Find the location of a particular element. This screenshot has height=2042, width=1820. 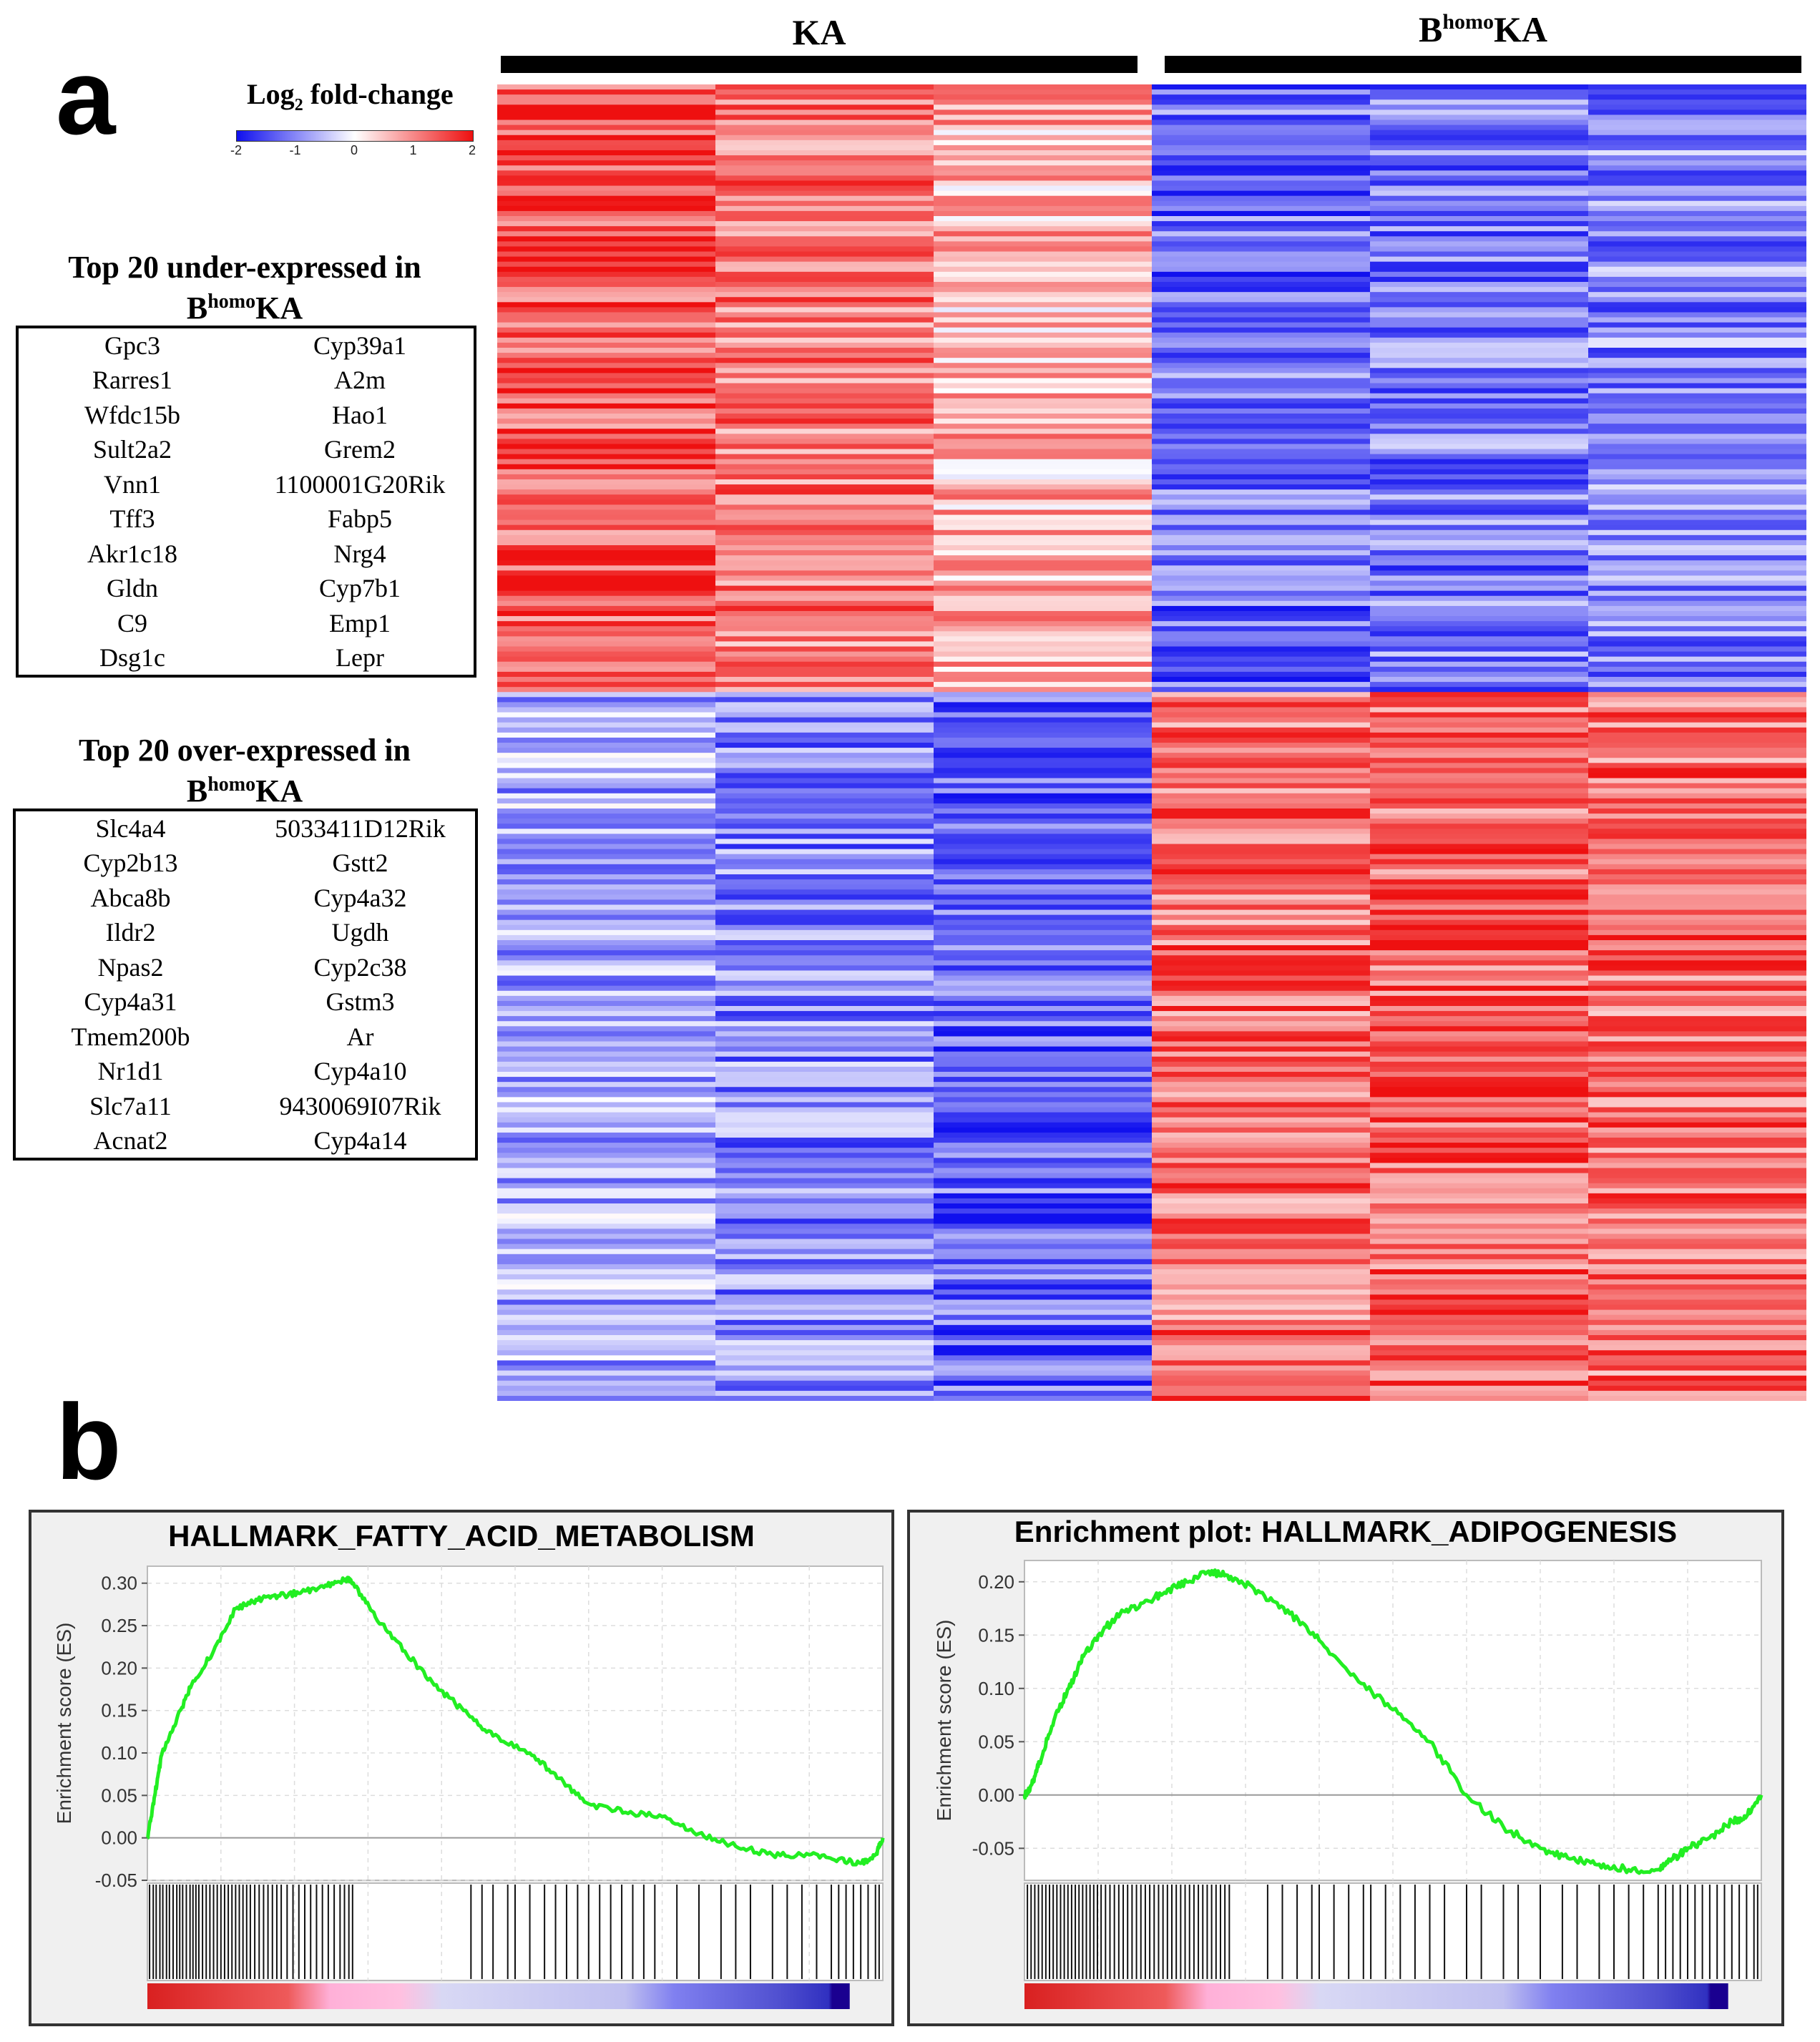

gene-name: Vnn1 is located at coordinates (132, 484).